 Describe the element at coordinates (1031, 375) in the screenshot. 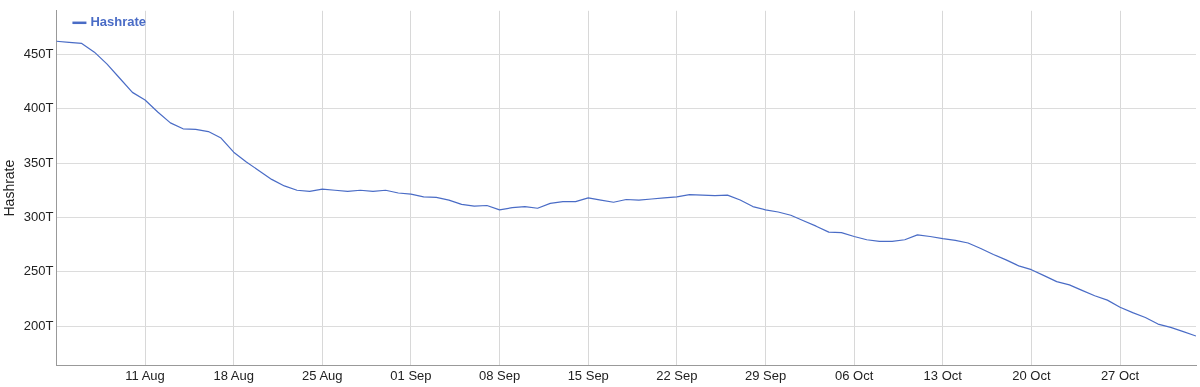

I see `x-tick-label: 20 Oct` at that location.